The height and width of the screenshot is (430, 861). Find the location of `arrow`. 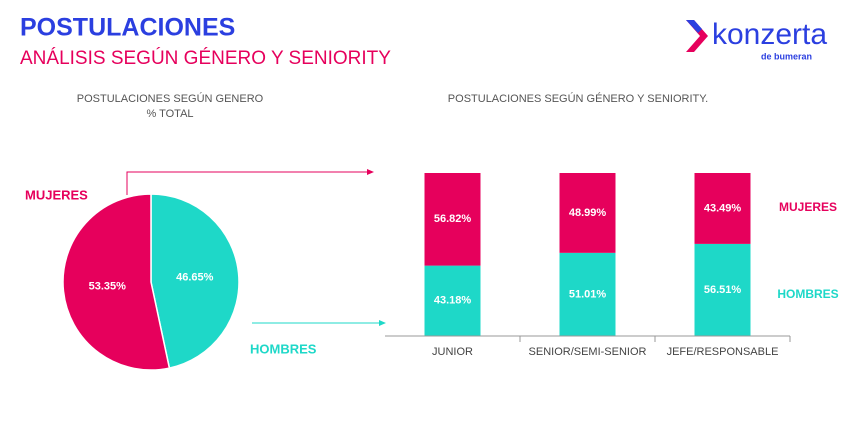

arrow is located at coordinates (247, 183).